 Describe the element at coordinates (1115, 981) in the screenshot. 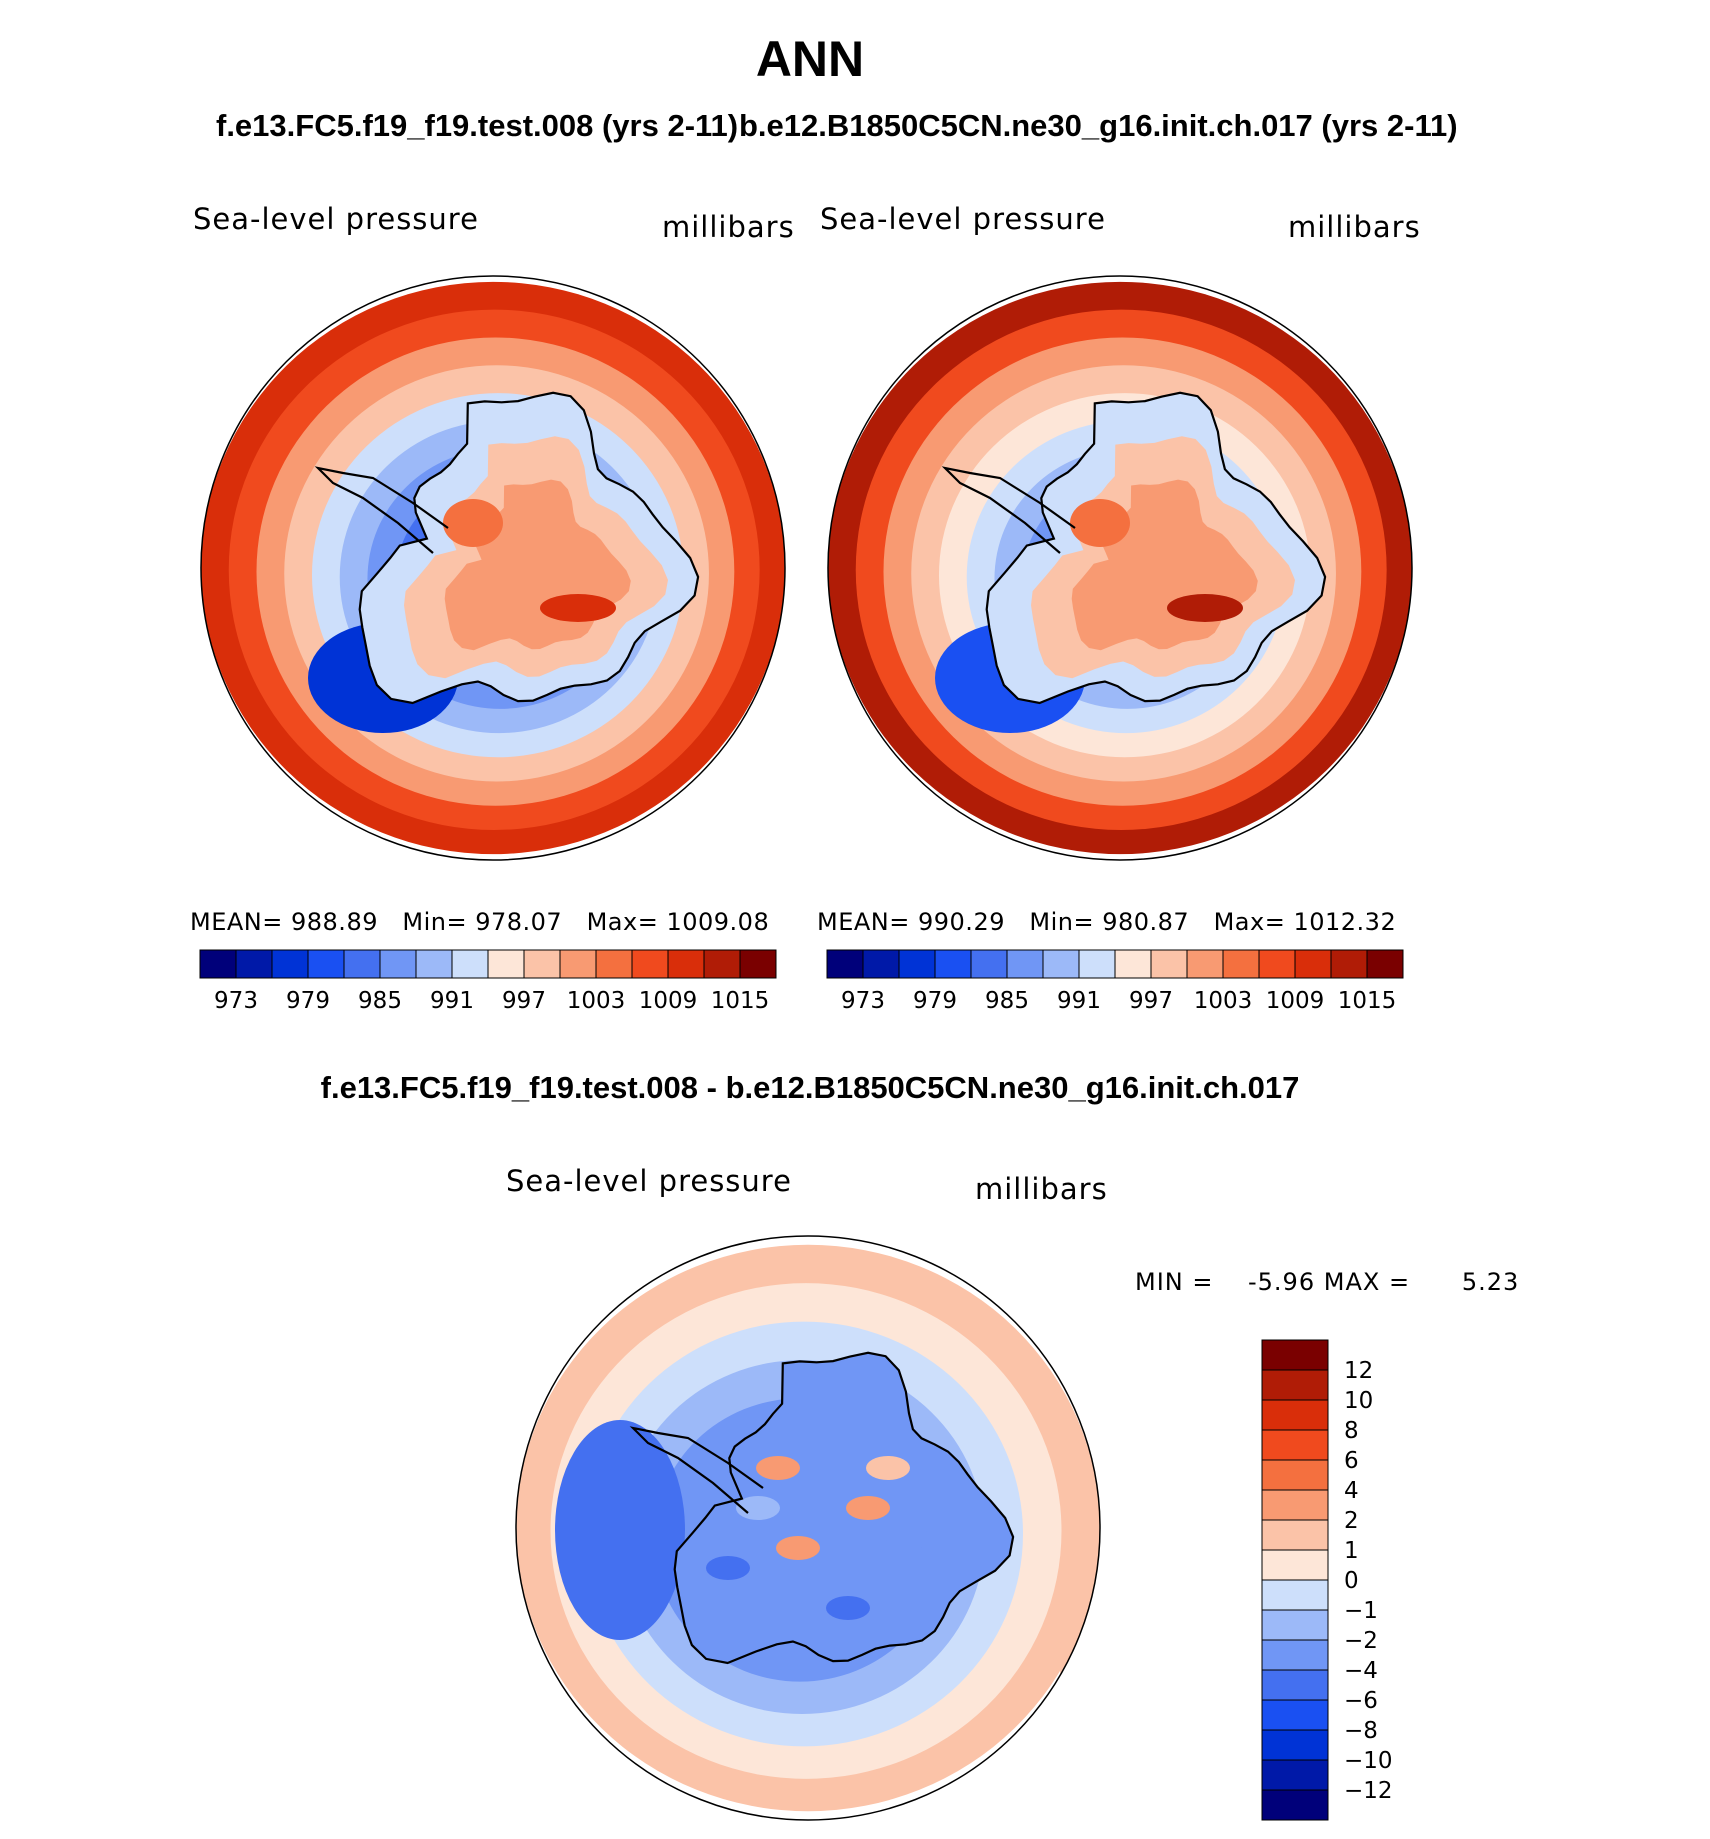

I see `right-colorbar: 973 979 985 991 997 1003 1009 1015` at that location.